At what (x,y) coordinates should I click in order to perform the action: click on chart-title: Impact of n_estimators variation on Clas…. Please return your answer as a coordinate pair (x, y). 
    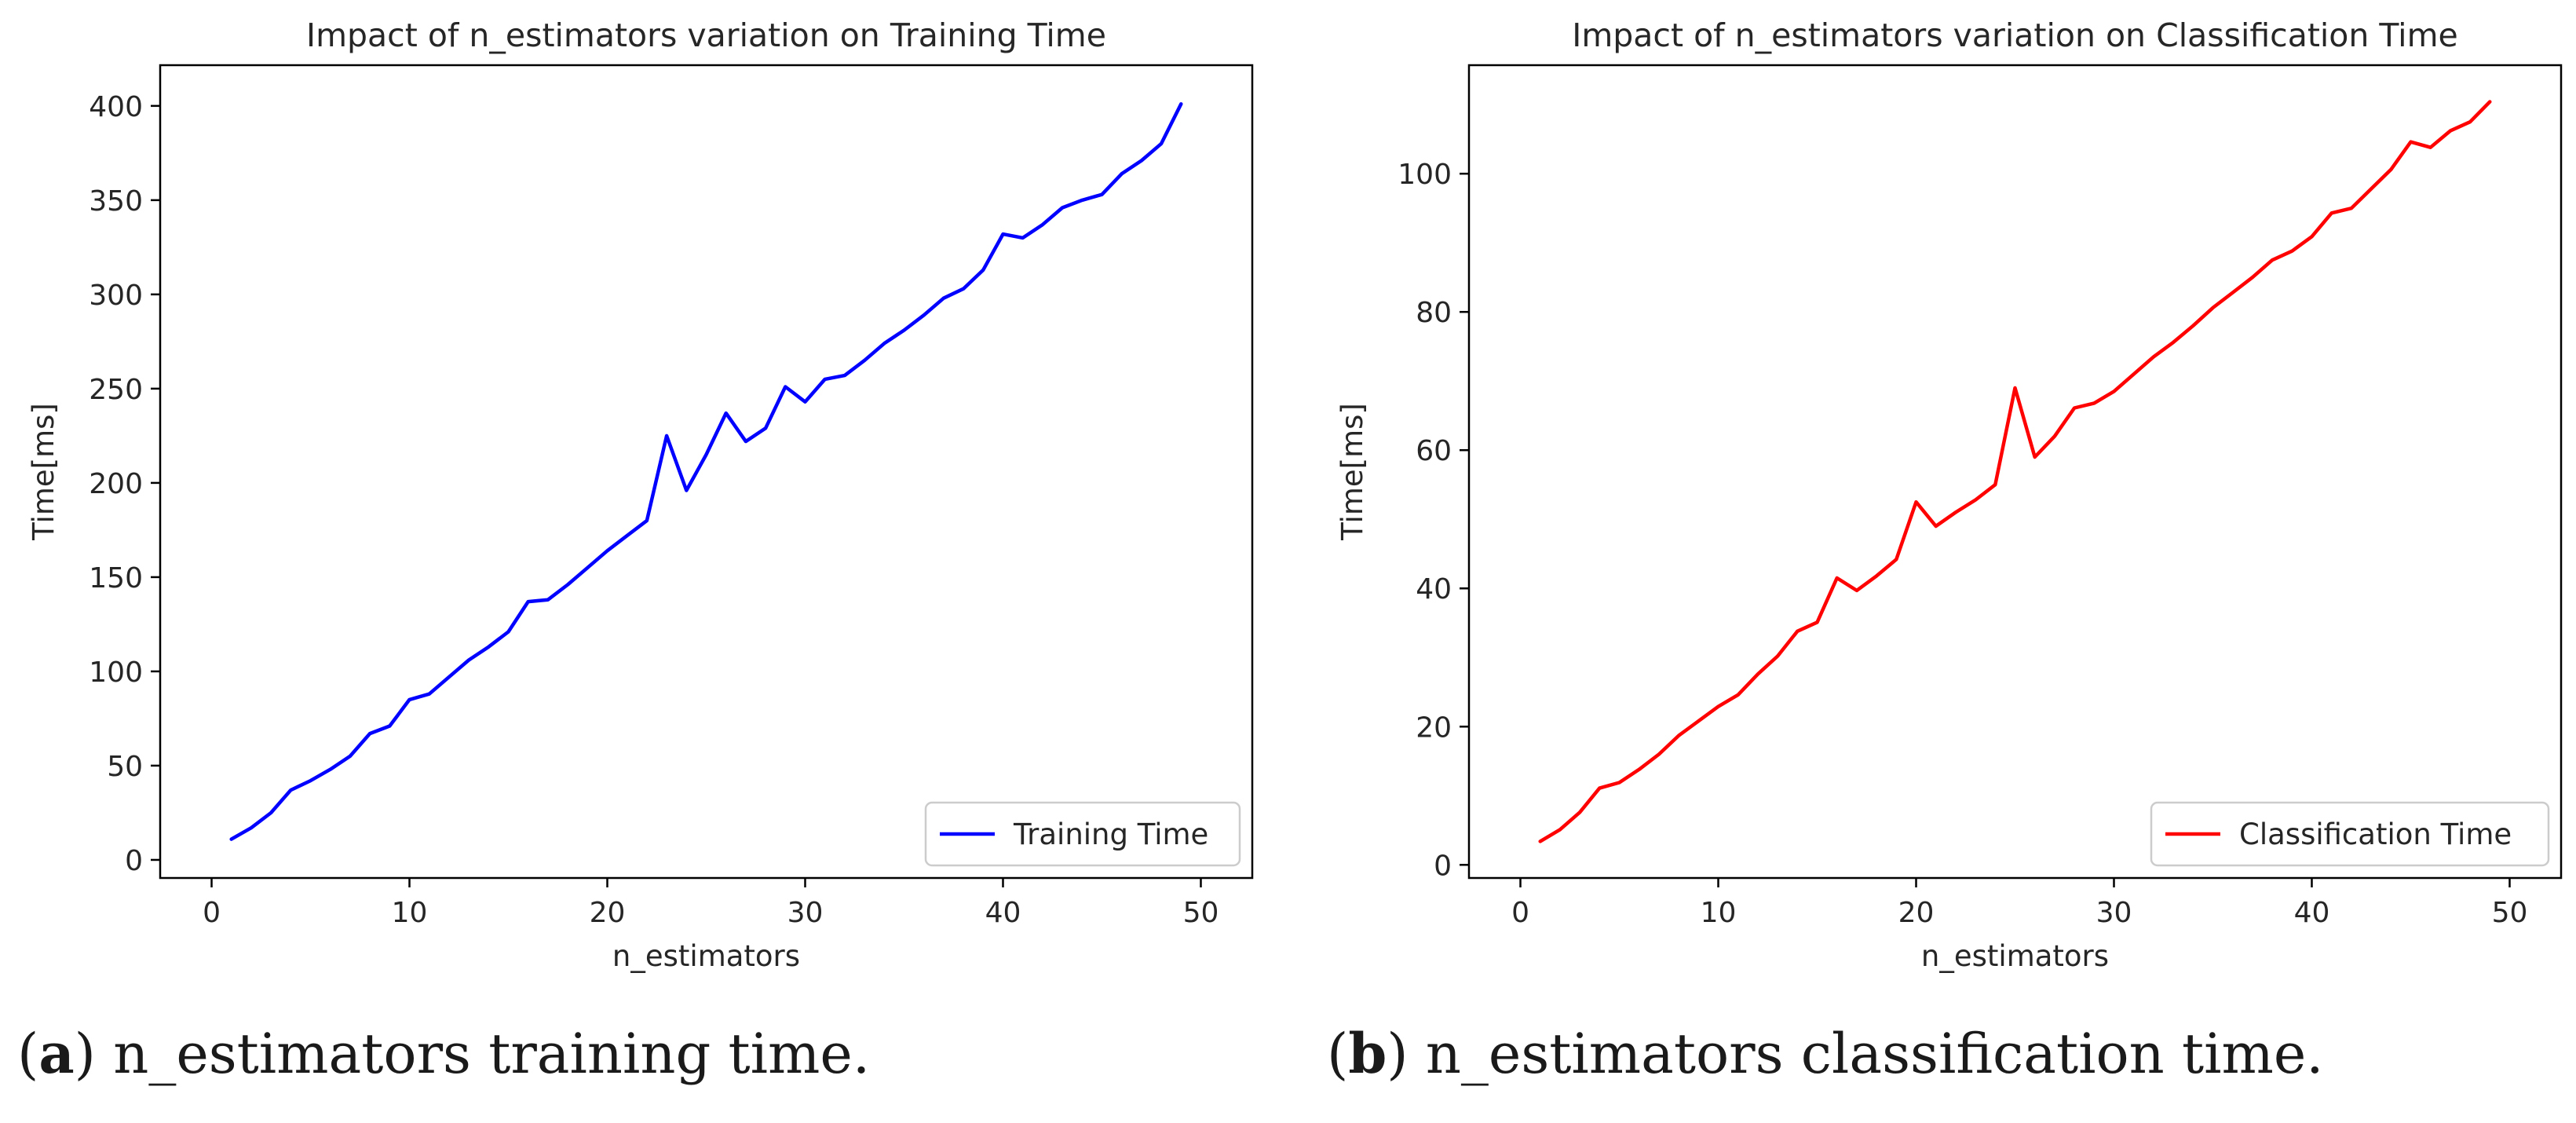
    Looking at the image, I should click on (2014, 35).